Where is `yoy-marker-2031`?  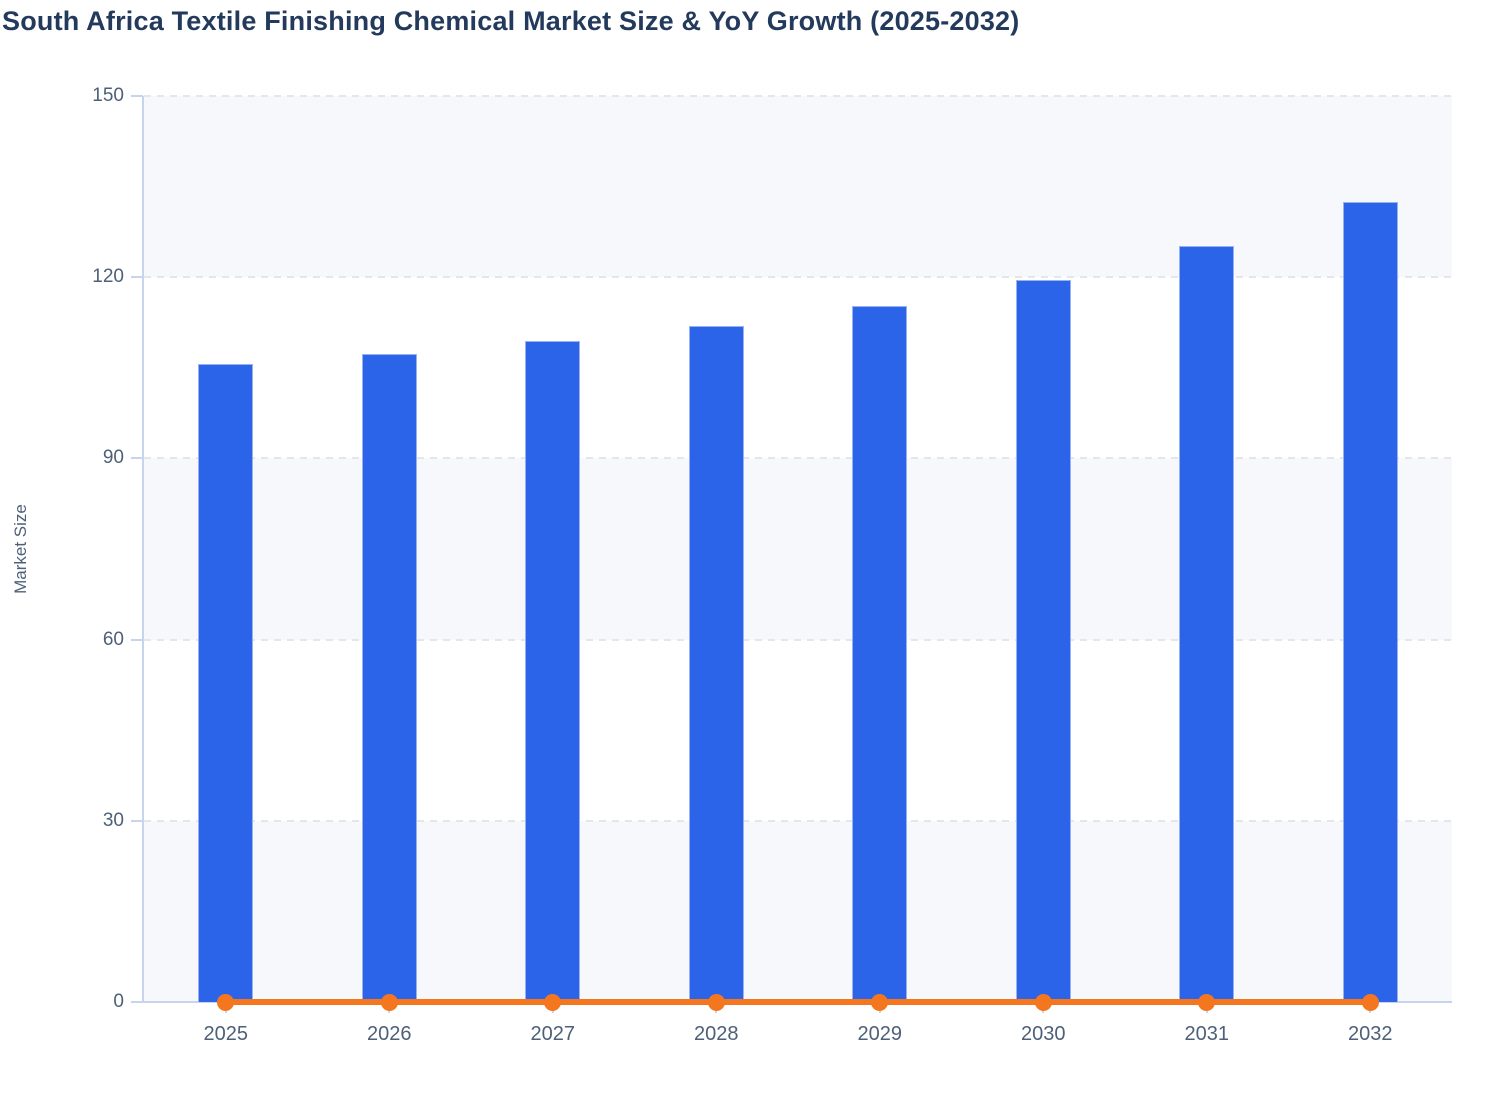
yoy-marker-2031 is located at coordinates (1207, 1002).